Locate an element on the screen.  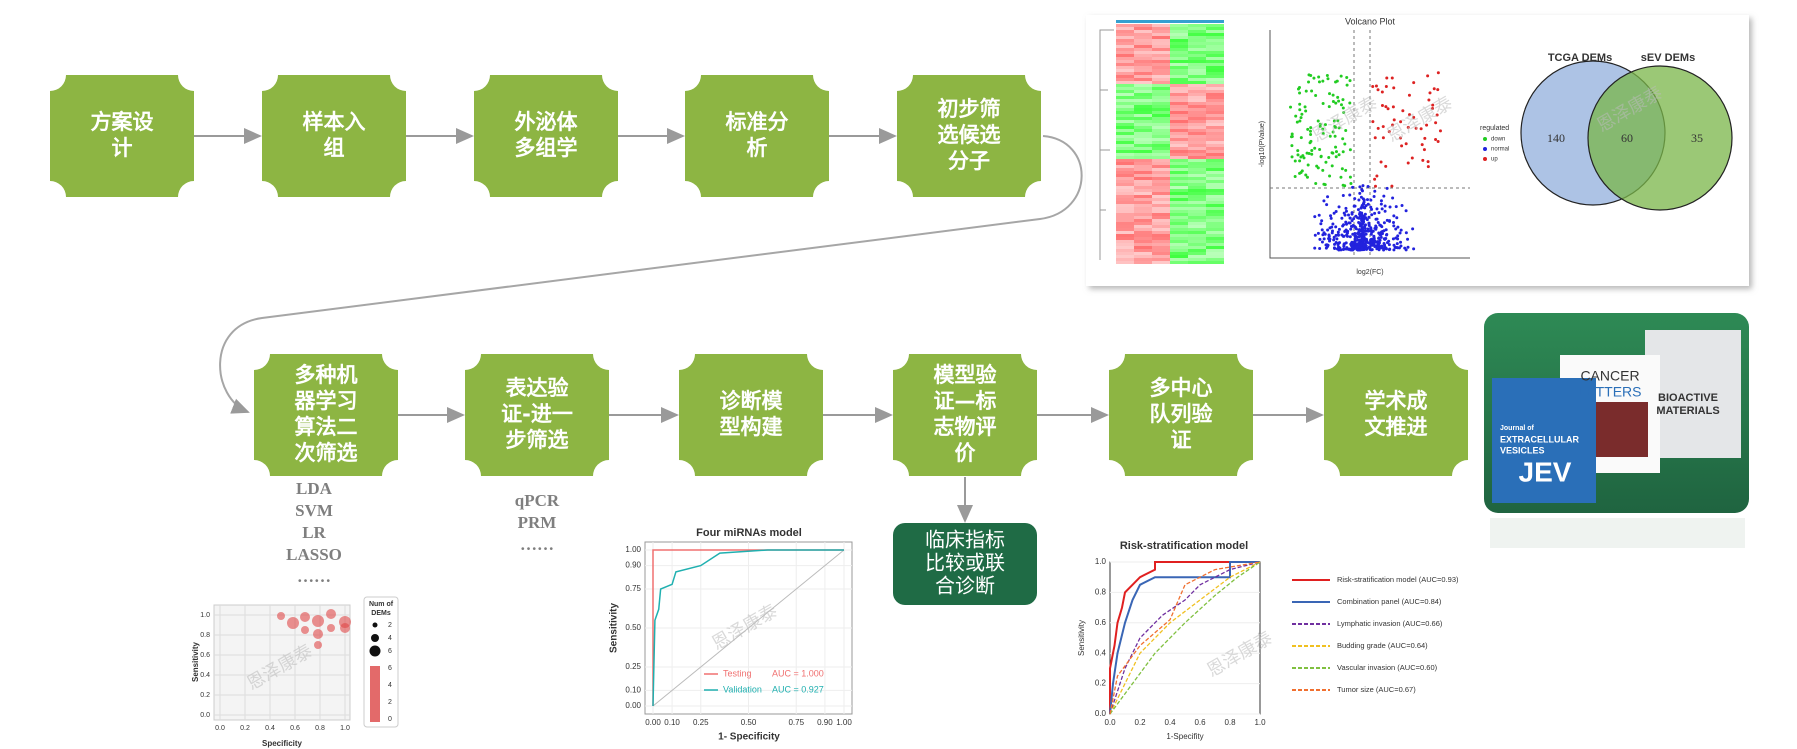
x-tick-label: 0.0 is located at coordinates (220, 728).